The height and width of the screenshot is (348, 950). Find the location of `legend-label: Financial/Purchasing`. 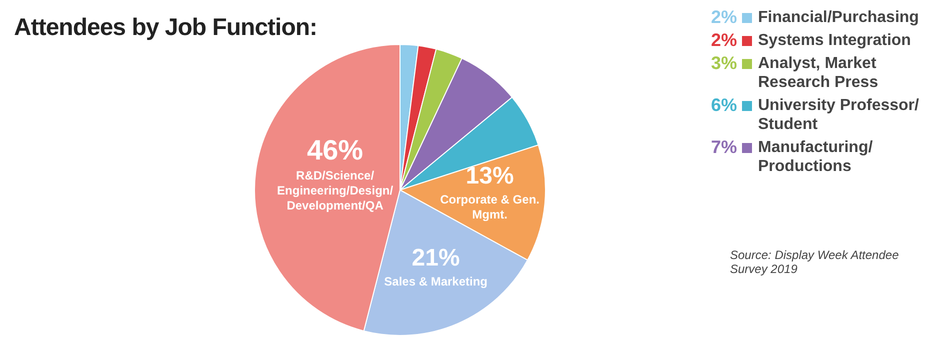

legend-label: Financial/Purchasing is located at coordinates (838, 17).